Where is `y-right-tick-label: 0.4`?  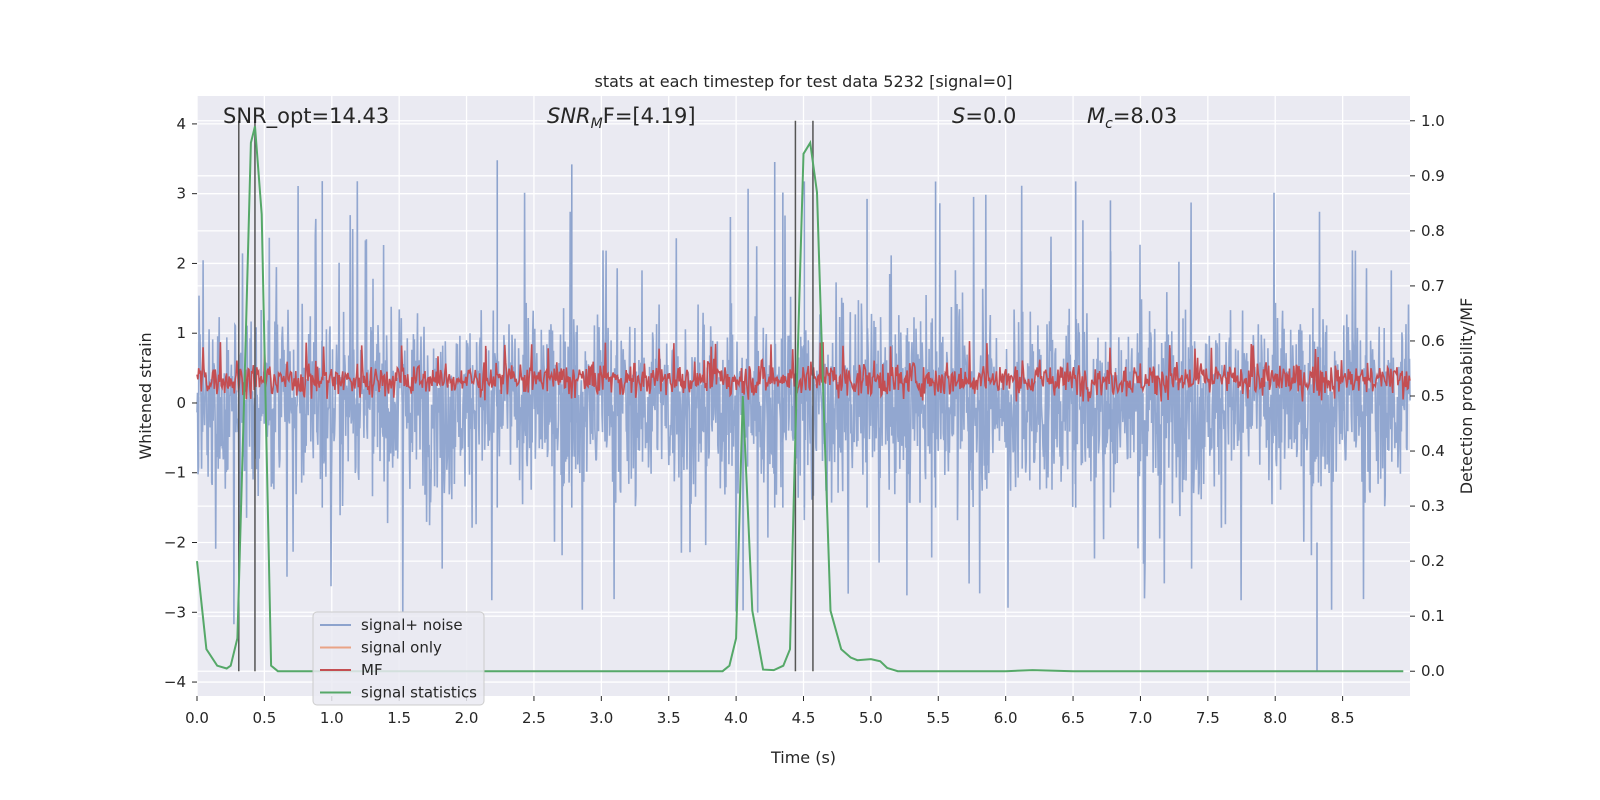
y-right-tick-label: 0.4 is located at coordinates (1433, 451).